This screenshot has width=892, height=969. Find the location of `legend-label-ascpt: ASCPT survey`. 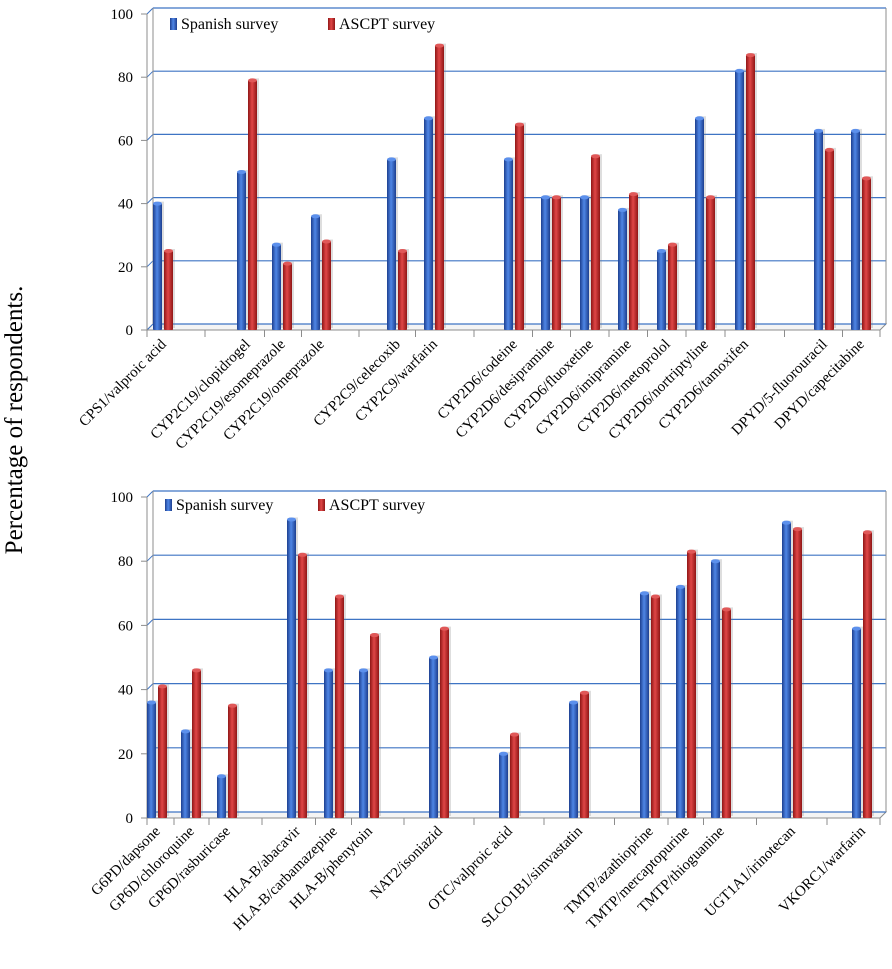

legend-label-ascpt: ASCPT survey is located at coordinates (377, 505).